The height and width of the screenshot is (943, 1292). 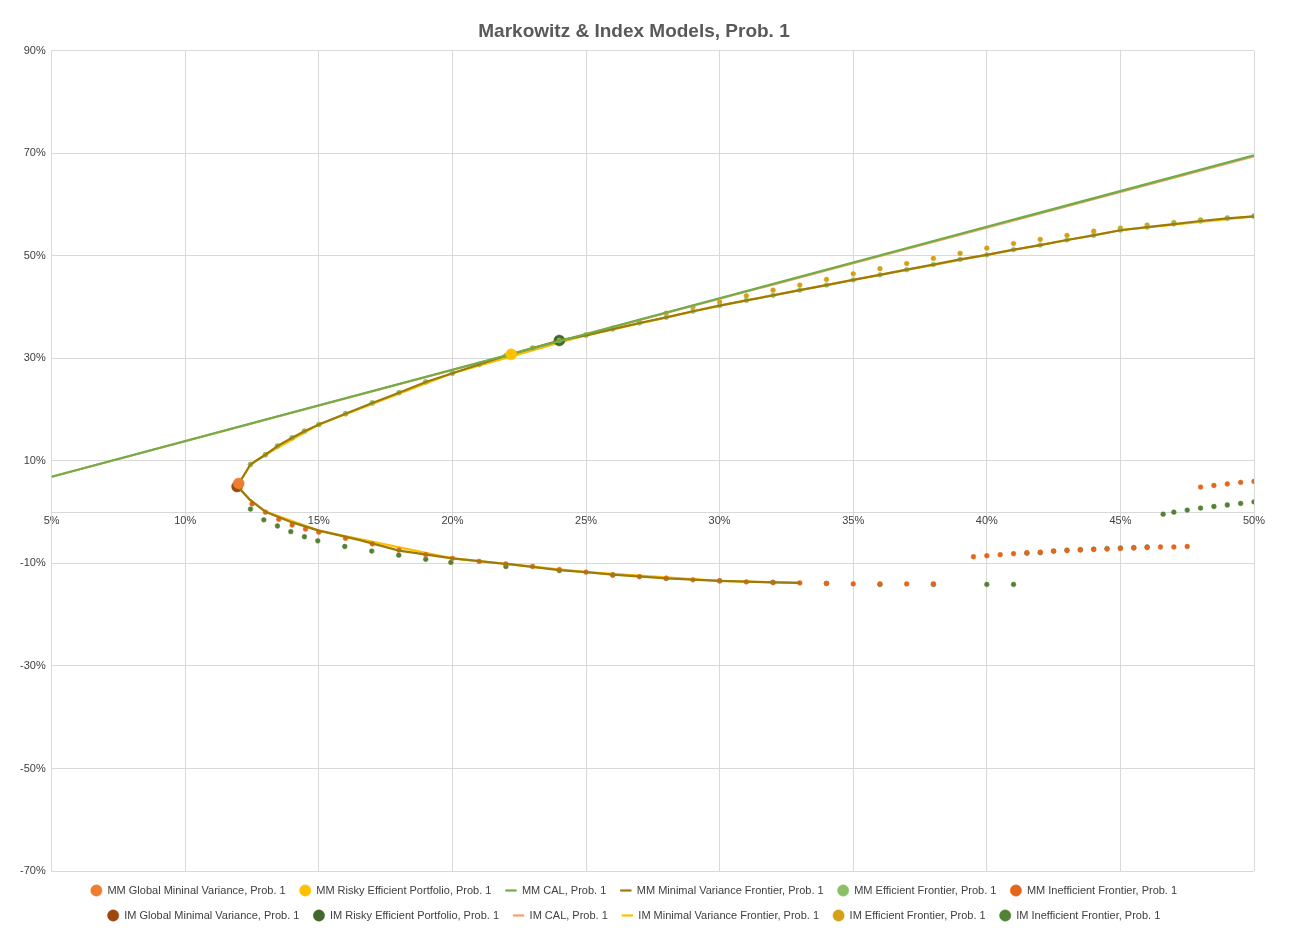 I want to click on legend-label: IM Inefficient Frontier, Prob. 1, so click(x=1088, y=914).